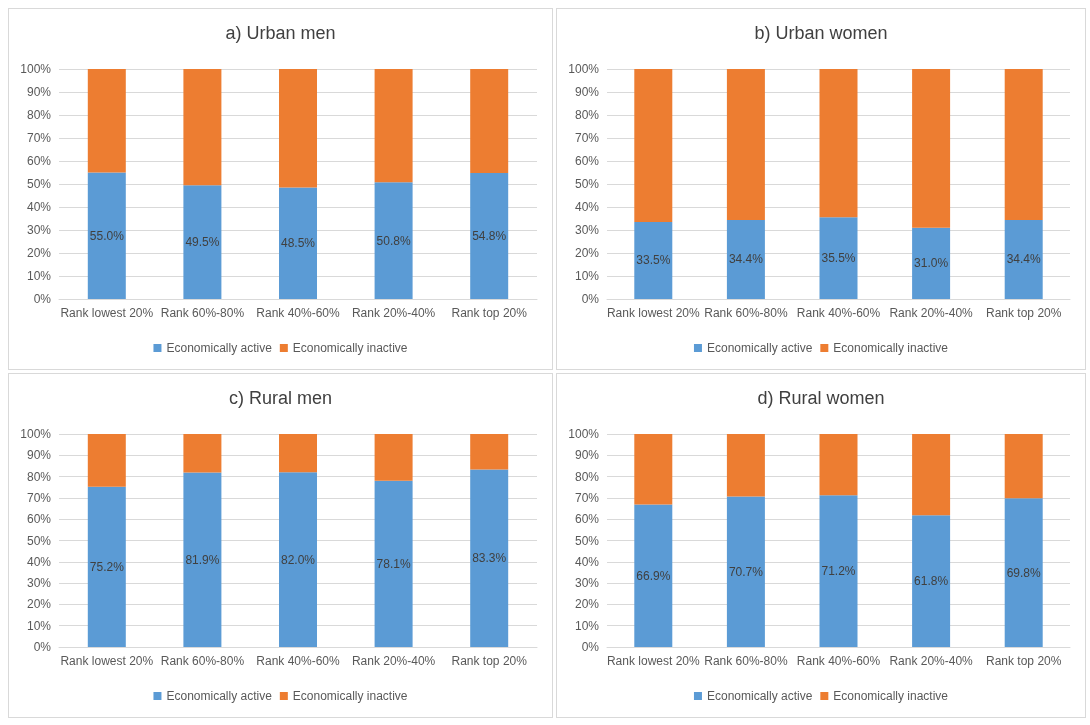 The image size is (1090, 725). I want to click on chart-title: a) Urban men, so click(280, 33).